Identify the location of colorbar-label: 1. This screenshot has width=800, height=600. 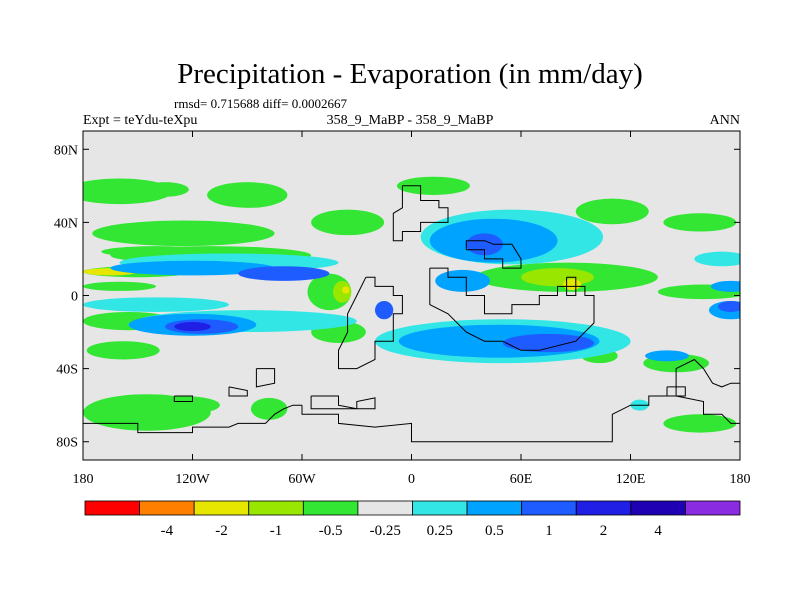
(549, 531).